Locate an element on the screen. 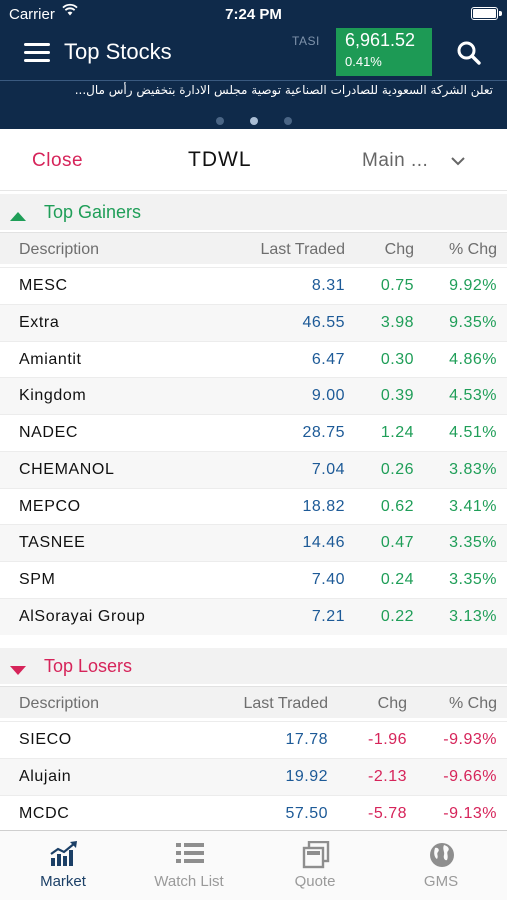  bottom-tab-bar: Market Watch List Quote GMS is located at coordinates (253, 865).